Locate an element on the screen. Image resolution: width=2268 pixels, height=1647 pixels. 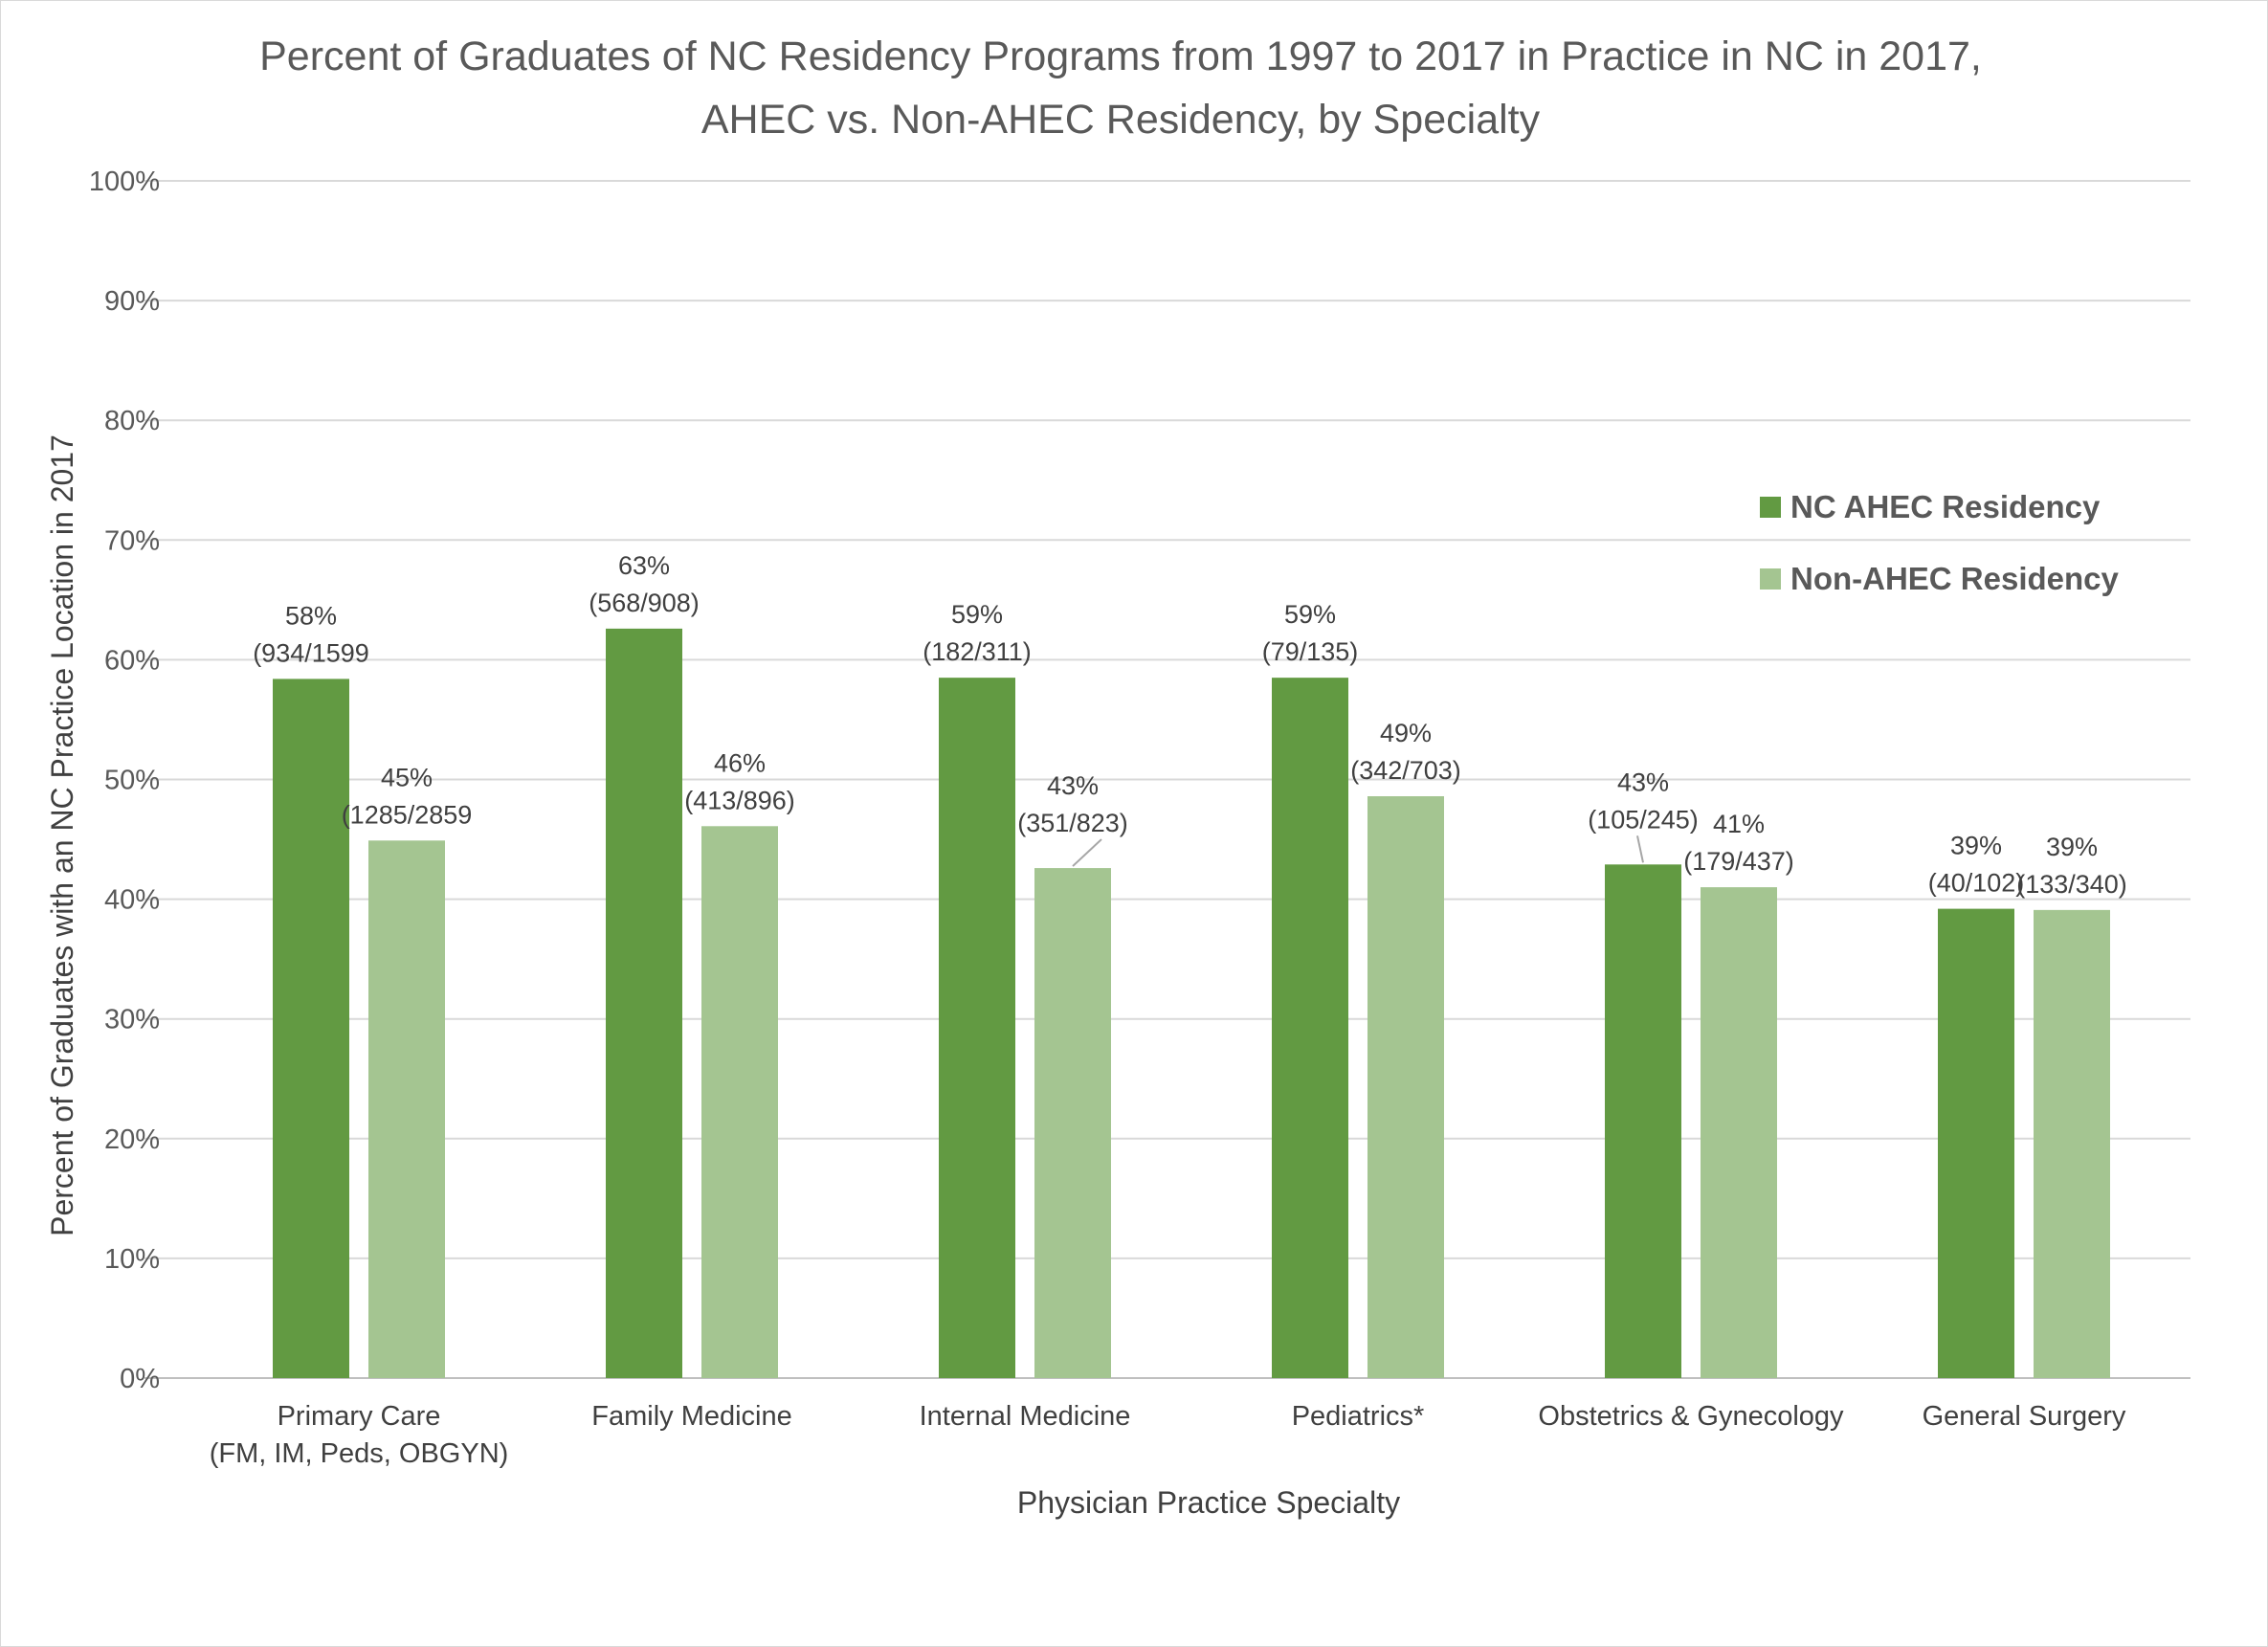
y-tick-label: 90% is located at coordinates (132, 301).